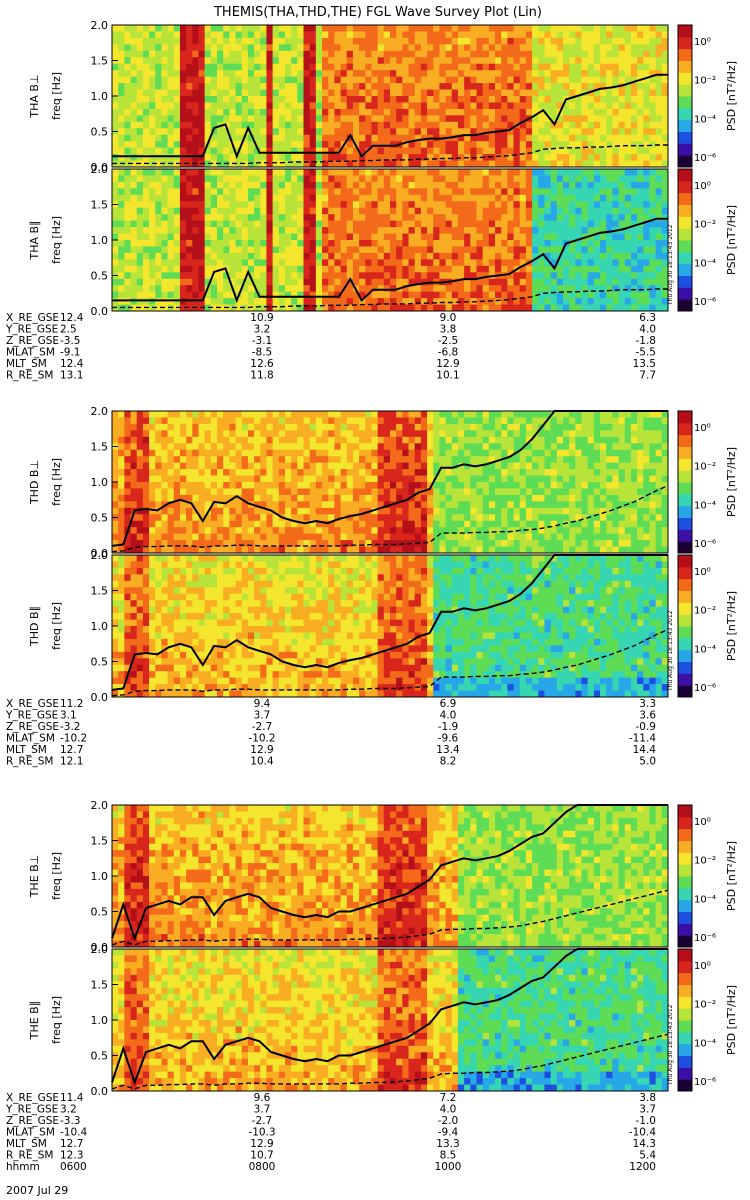 Image resolution: width=750 pixels, height=1200 pixels. I want to click on colorbar-swatch, so click(685, 102).